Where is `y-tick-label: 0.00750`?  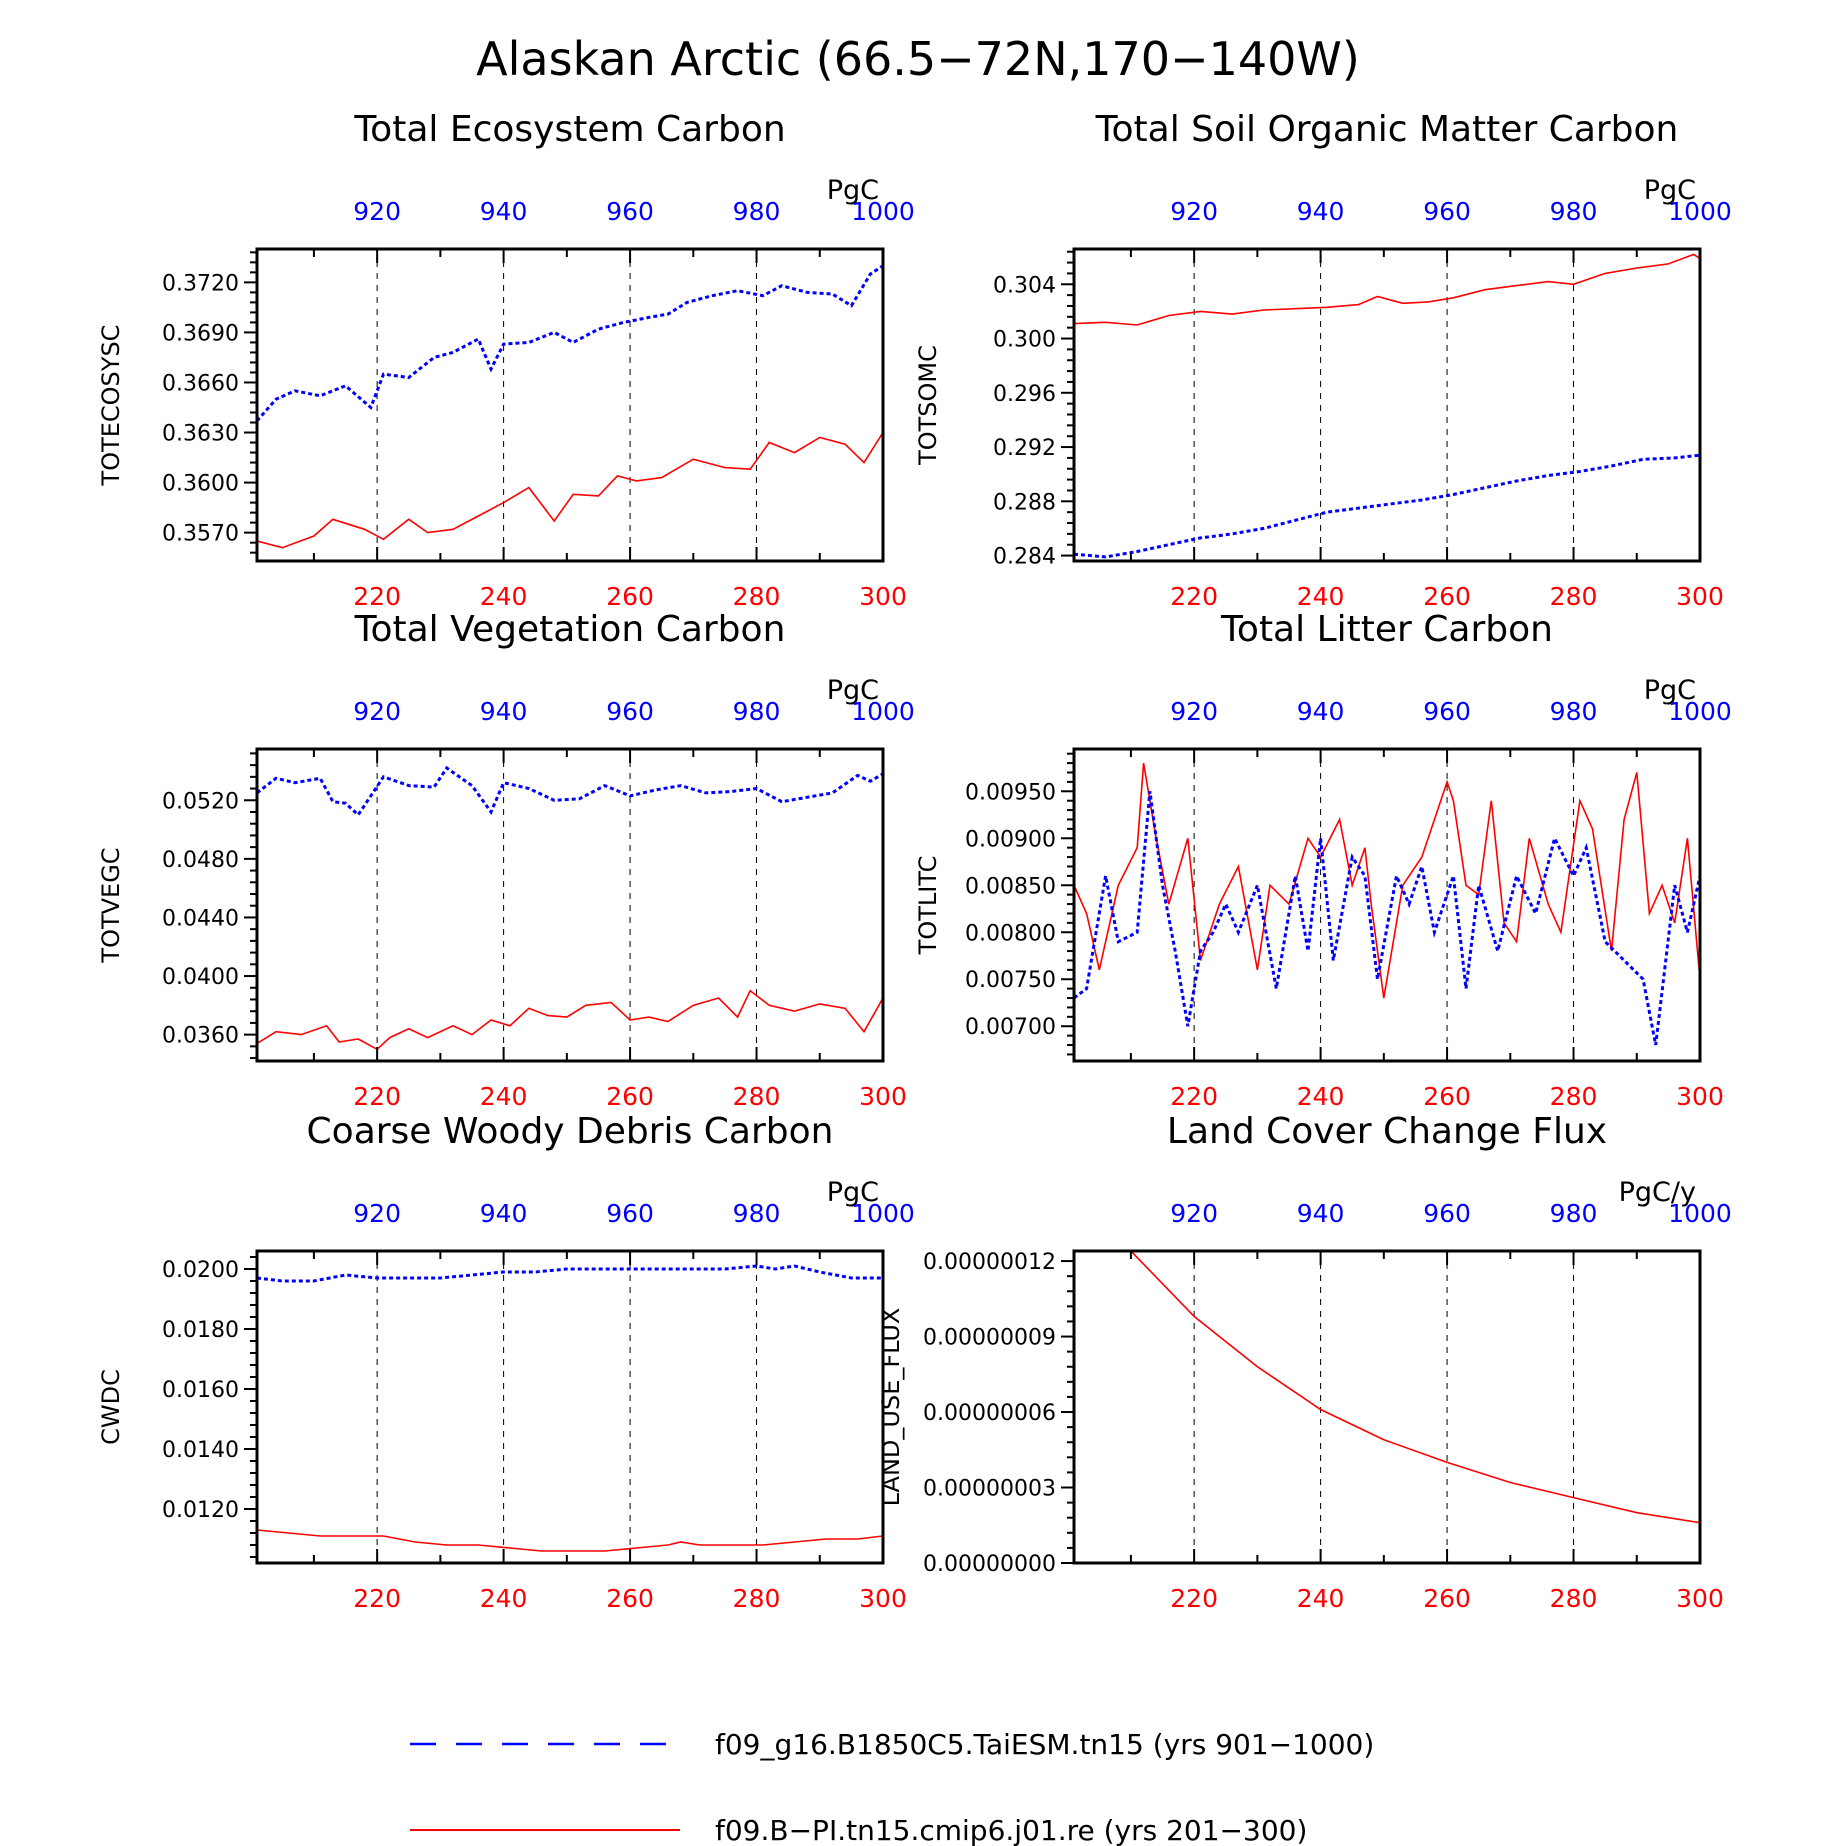 y-tick-label: 0.00750 is located at coordinates (1010, 980).